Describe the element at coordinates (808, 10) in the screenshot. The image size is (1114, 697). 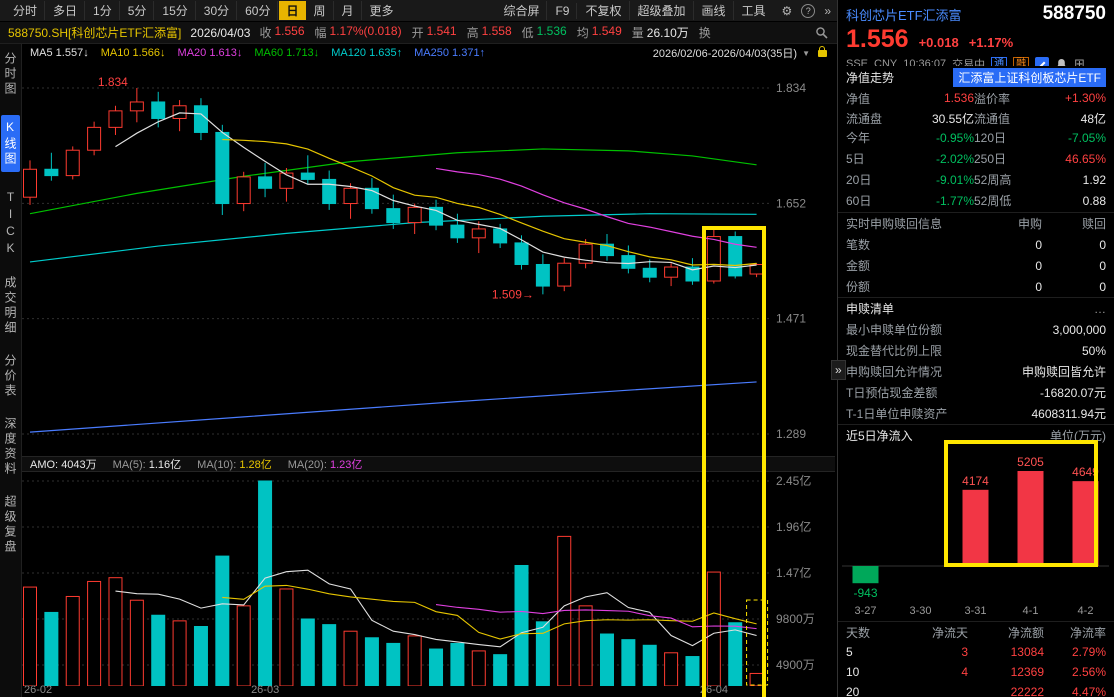
I see `help-icon: ?` at that location.